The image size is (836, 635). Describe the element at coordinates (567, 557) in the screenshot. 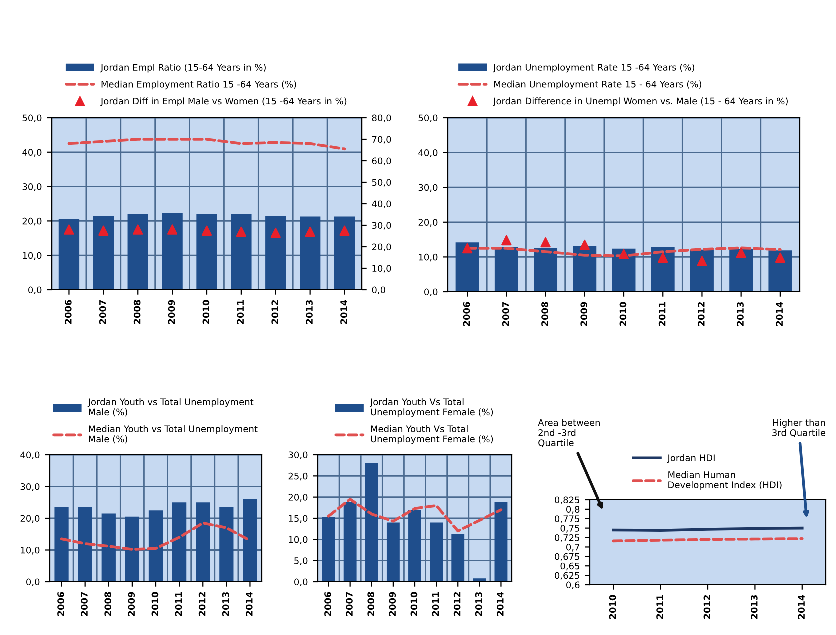

I see `y-tick-label: 0,675` at that location.